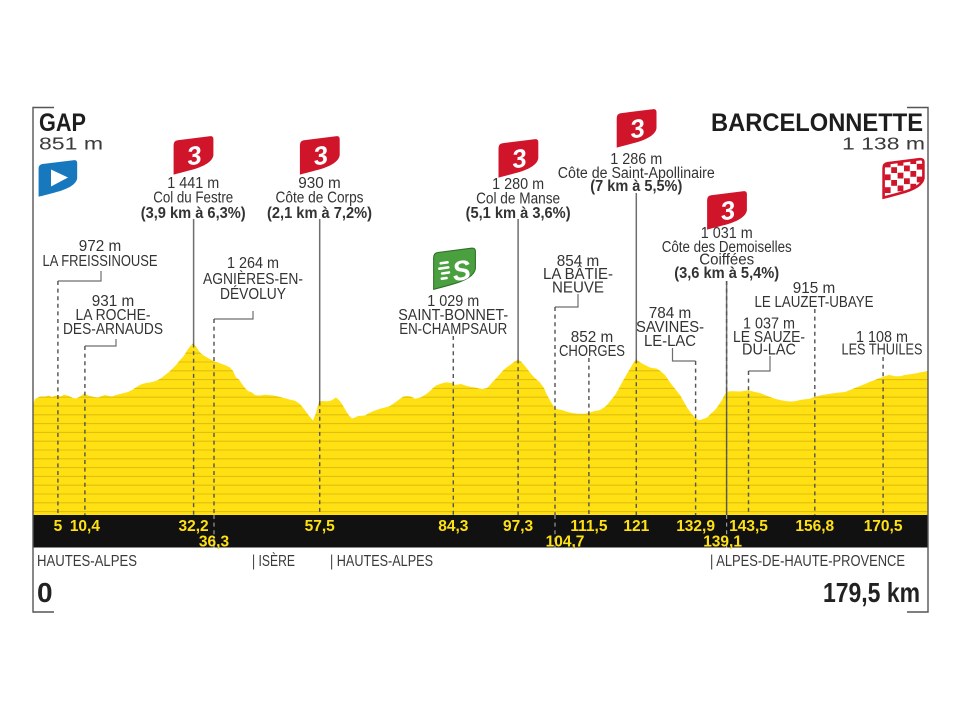  Describe the element at coordinates (726, 260) in the screenshot. I see `svg-text: Coiffées` at that location.